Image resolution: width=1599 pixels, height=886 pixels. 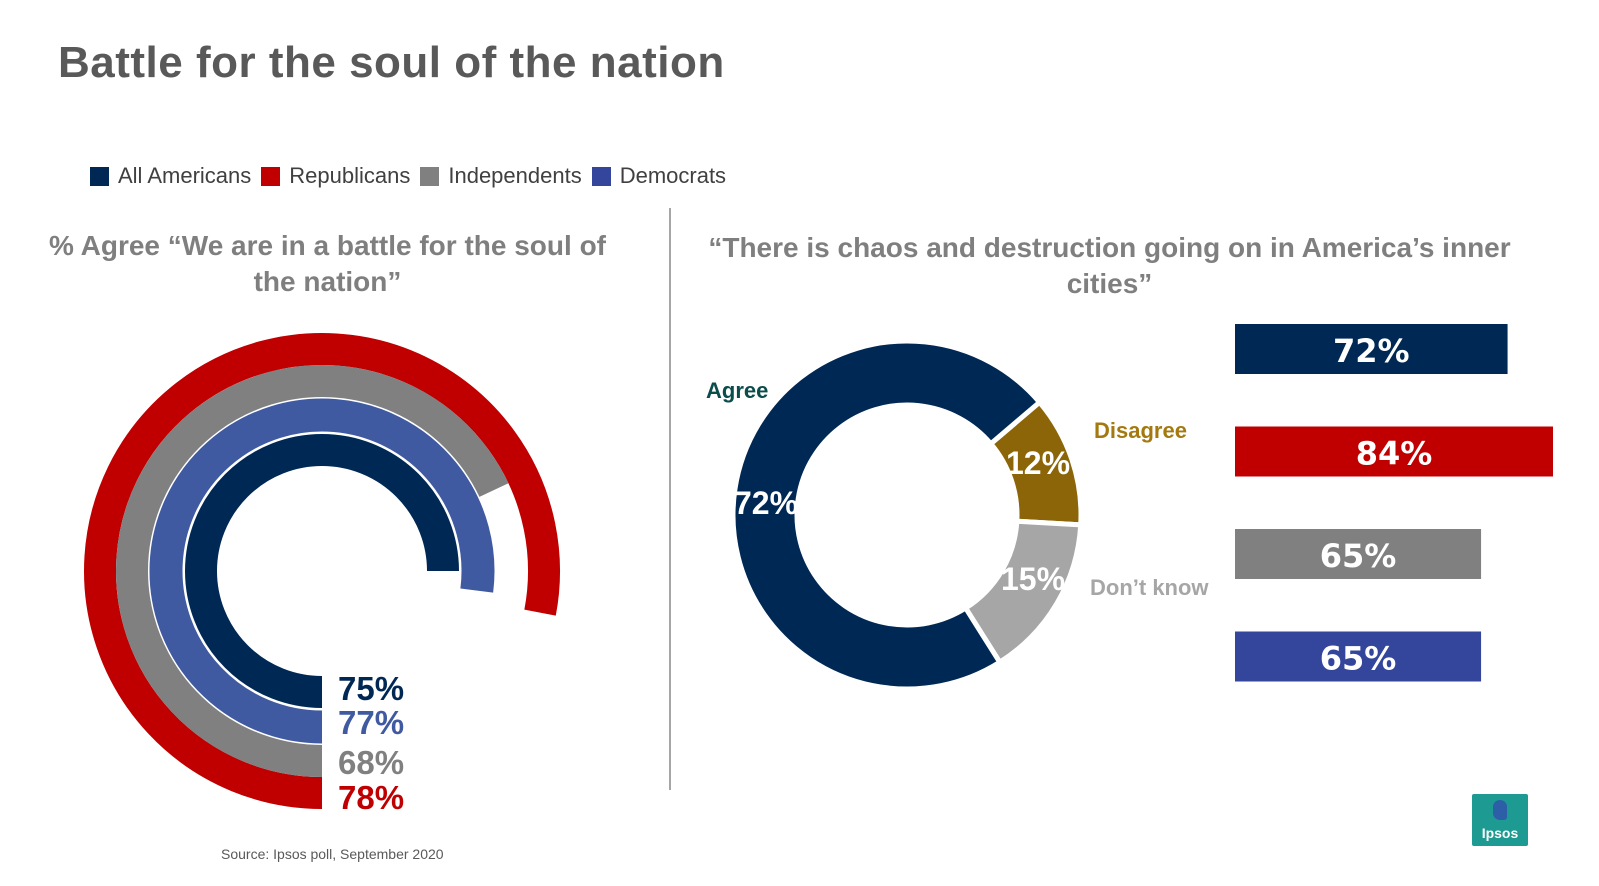 I want to click on hbar-all-americans, so click(x=1371, y=349).